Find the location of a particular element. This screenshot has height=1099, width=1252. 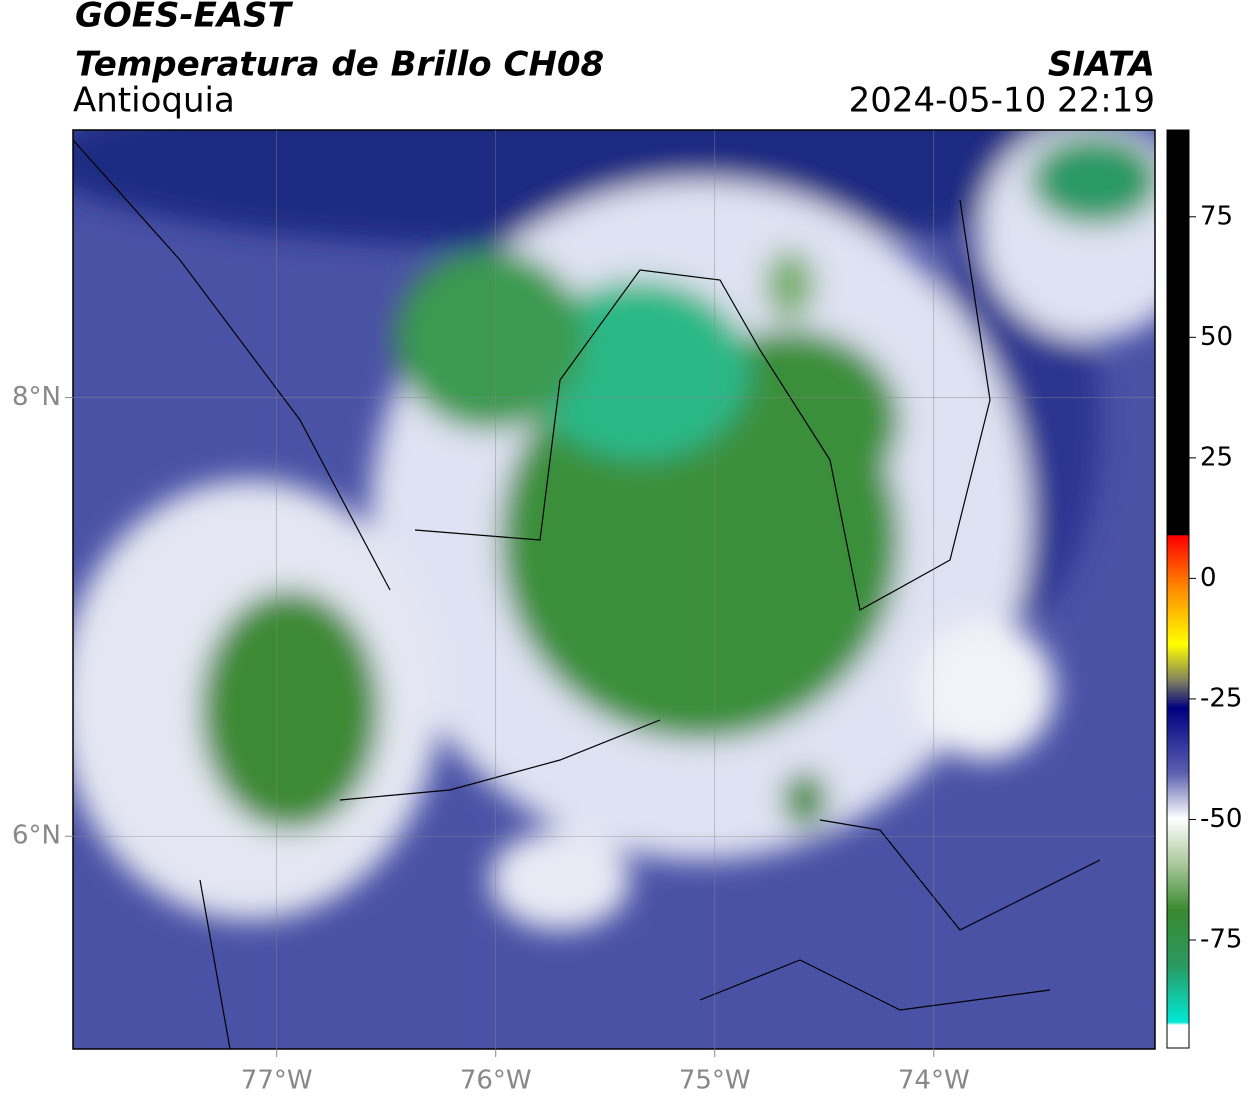

colorbar is located at coordinates (1178, 589).